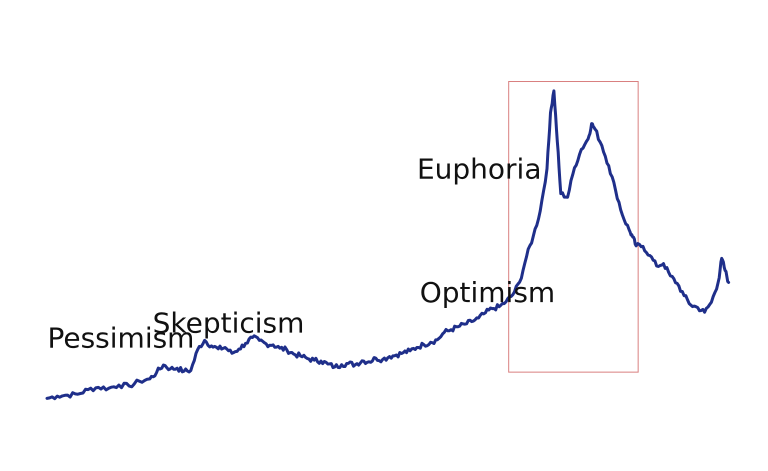 The width and height of the screenshot is (768, 471). What do you see at coordinates (120, 338) in the screenshot?
I see `stage-label-pessimism: Pessimism` at bounding box center [120, 338].